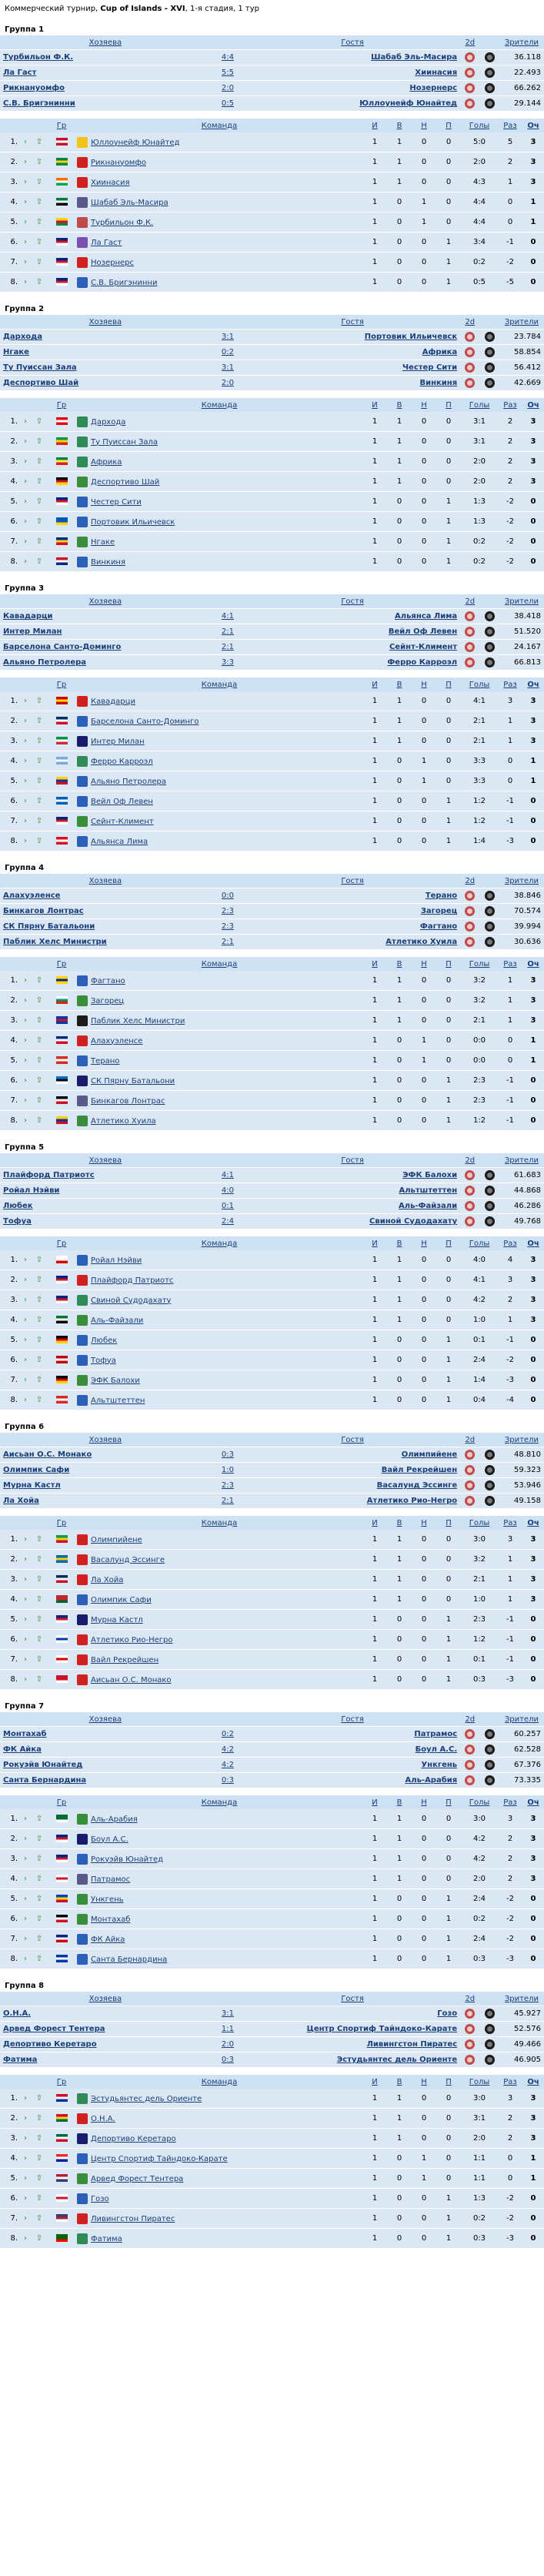 The height and width of the screenshot is (2576, 544). I want to click on team-name-link: О.Н.А., so click(103, 2119).